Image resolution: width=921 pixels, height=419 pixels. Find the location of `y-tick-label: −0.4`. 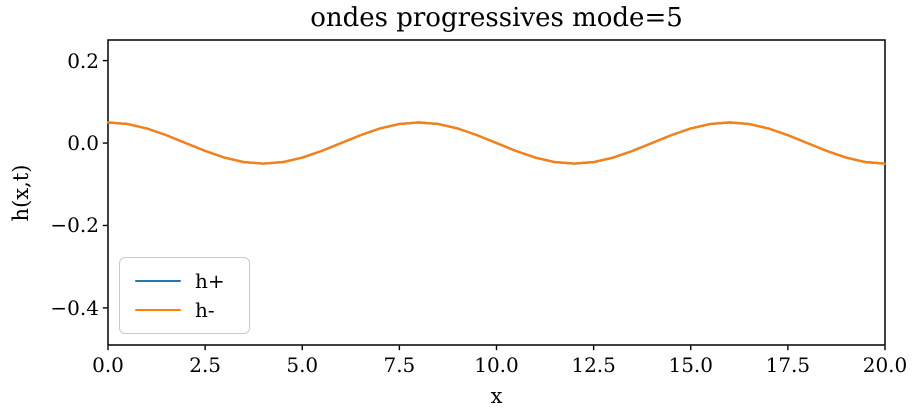

y-tick-label: −0.4 is located at coordinates (74, 307).